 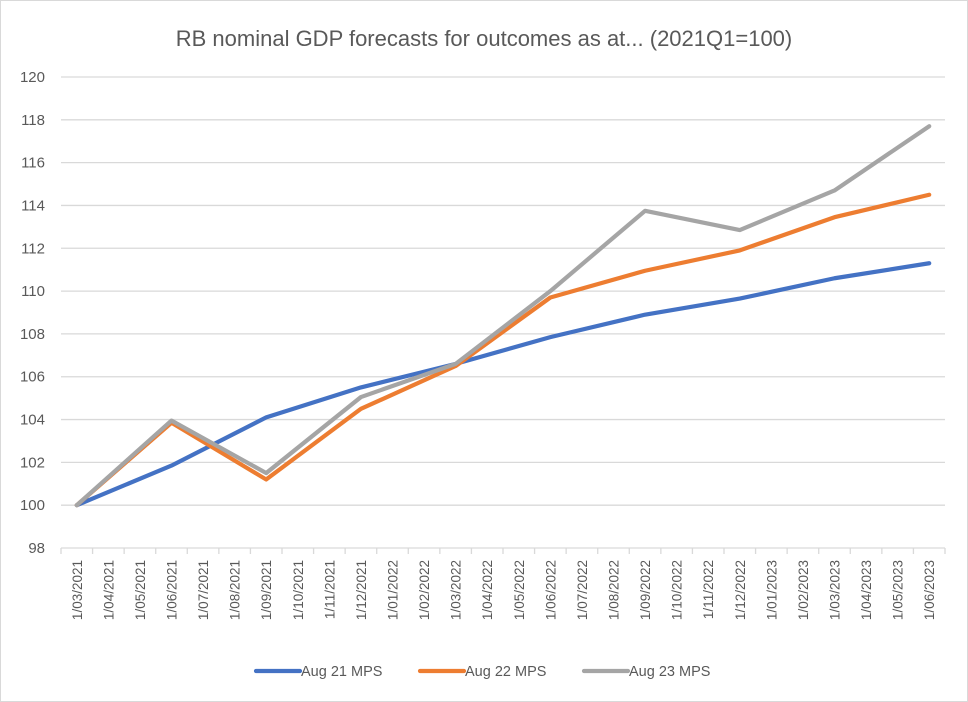 I want to click on legend-item: Aug 22 MPS, so click(x=481, y=672).